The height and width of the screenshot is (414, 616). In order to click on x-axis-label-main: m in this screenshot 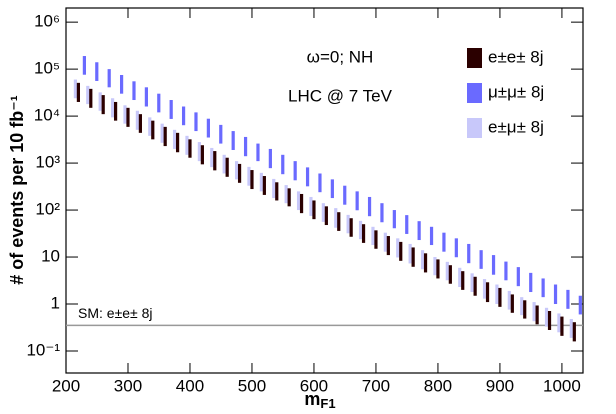, I will do `click(312, 399)`.